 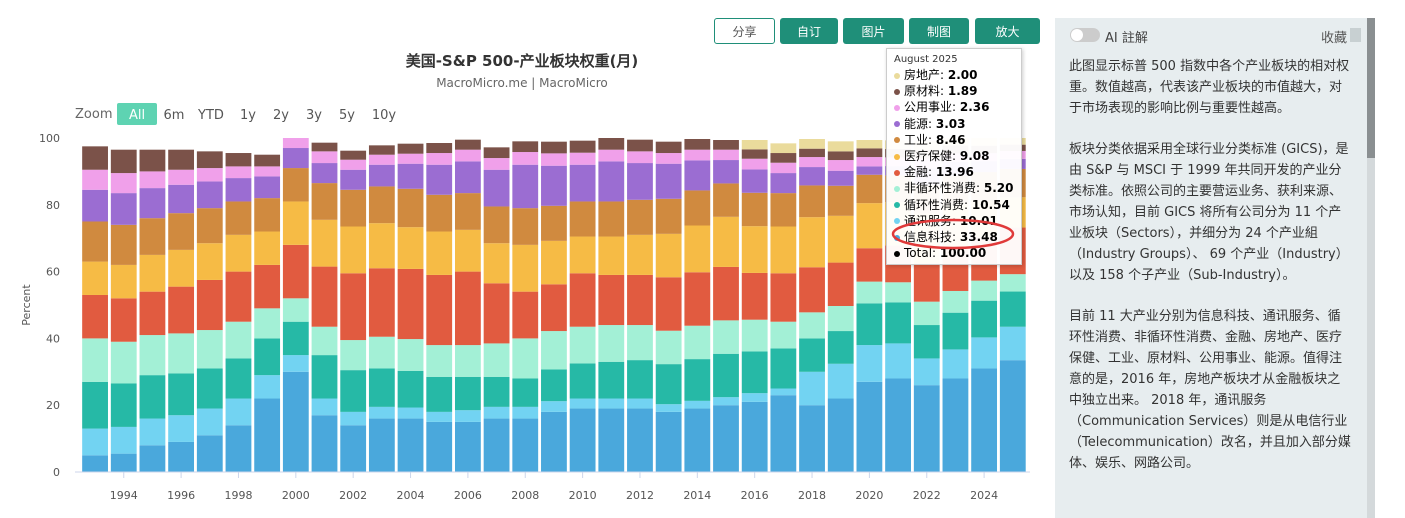 I want to click on series-value: 13.96, so click(x=954, y=172).